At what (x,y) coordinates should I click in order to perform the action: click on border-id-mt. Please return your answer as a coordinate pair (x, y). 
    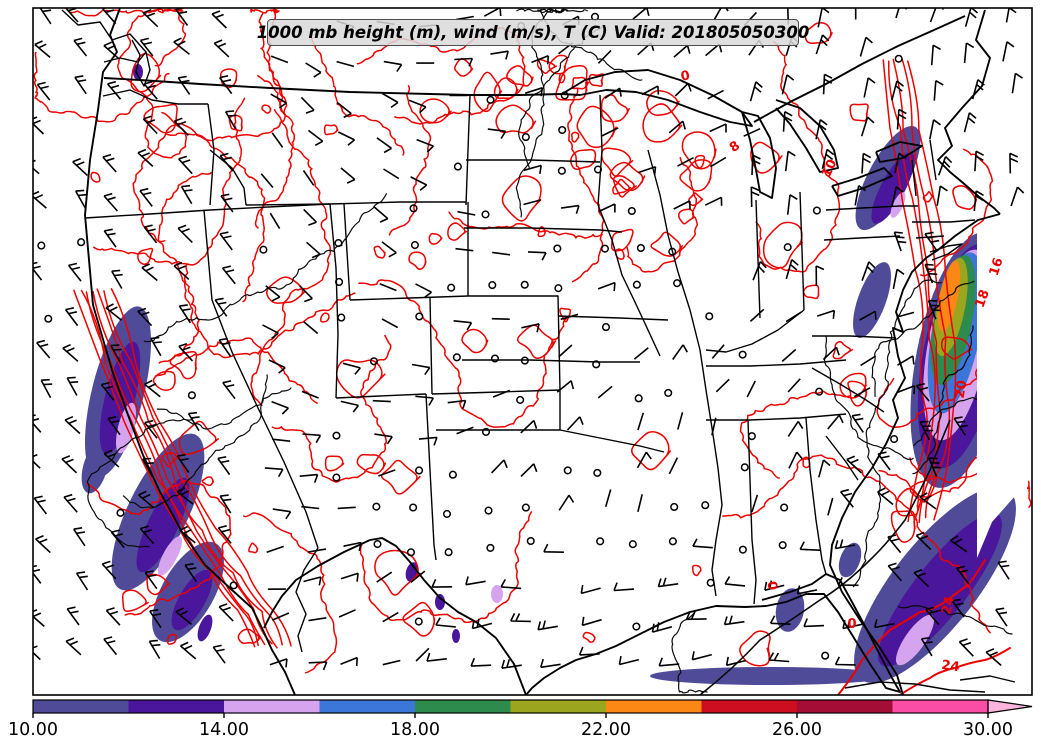
    Looking at the image, I should click on (228, 177).